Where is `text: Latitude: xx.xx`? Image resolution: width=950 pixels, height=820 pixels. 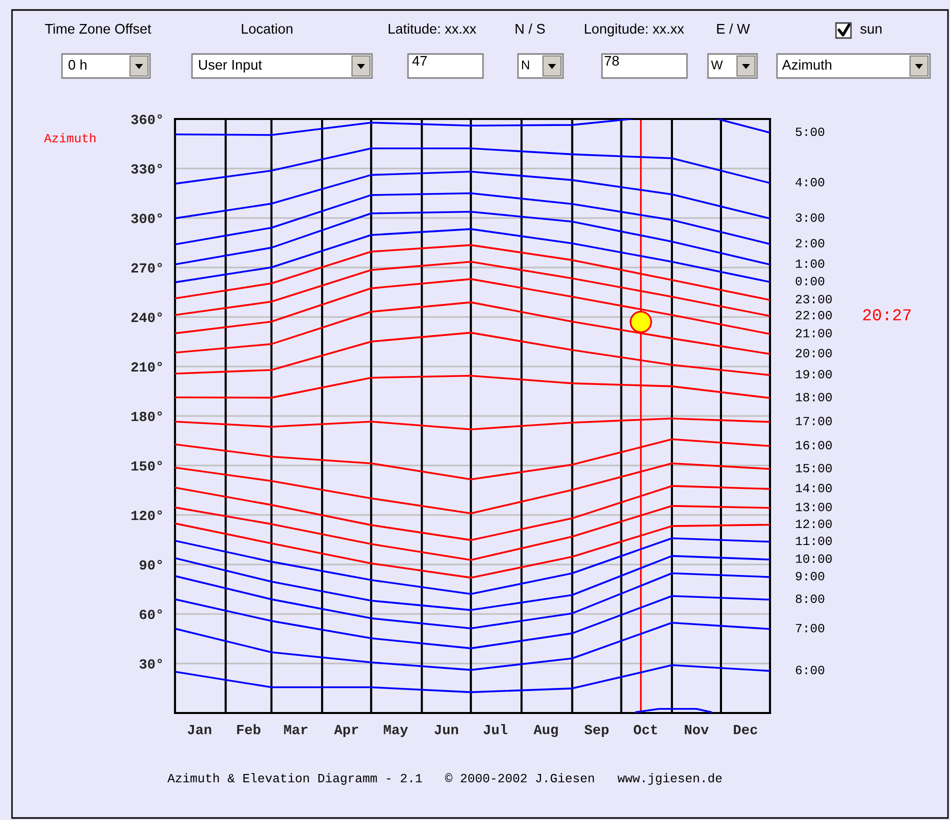 text: Latitude: xx.xx is located at coordinates (432, 29).